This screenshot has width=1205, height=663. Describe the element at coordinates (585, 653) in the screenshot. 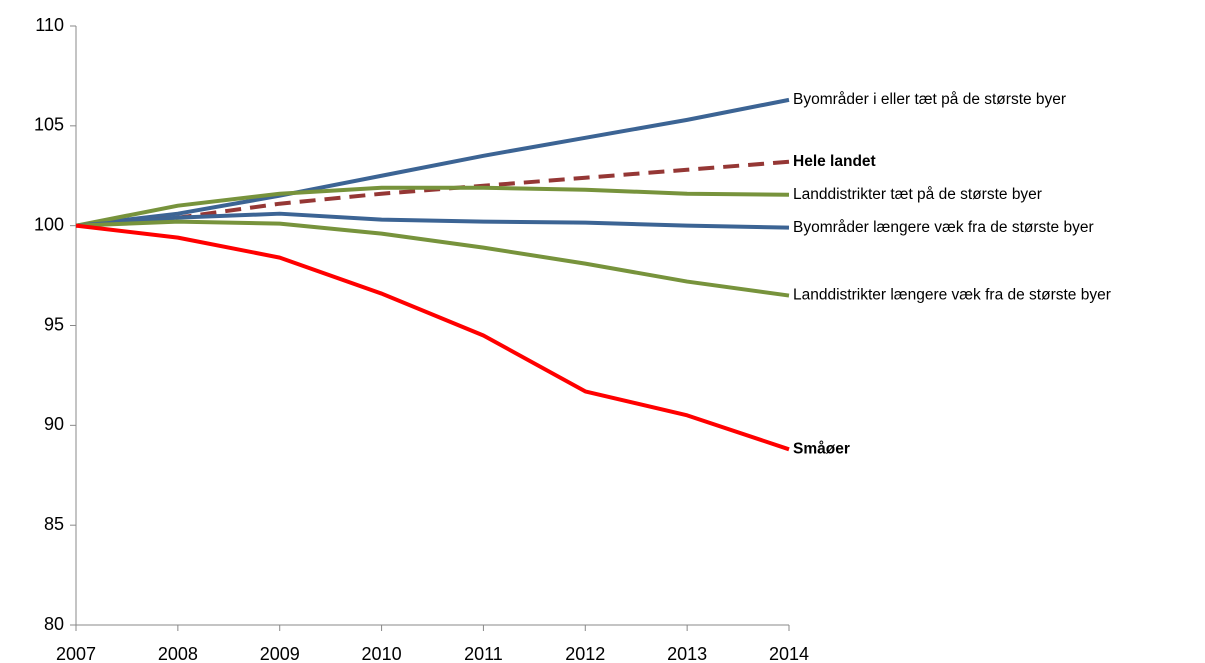

I see `x-tick-label: 2012` at that location.